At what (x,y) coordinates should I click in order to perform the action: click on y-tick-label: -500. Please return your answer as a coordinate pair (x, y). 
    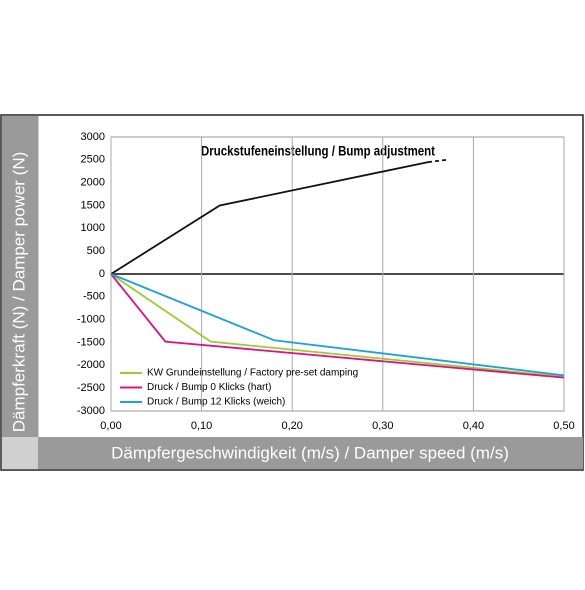
    Looking at the image, I should click on (94, 297).